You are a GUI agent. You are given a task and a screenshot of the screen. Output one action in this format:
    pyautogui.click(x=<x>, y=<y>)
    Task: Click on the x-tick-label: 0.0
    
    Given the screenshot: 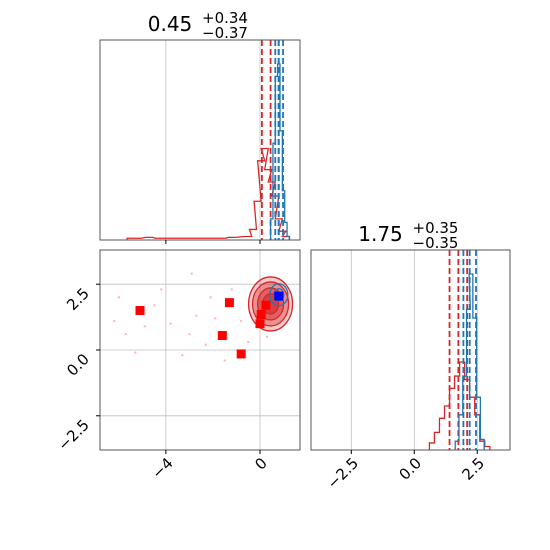 What is the action you would take?
    pyautogui.click(x=411, y=469)
    